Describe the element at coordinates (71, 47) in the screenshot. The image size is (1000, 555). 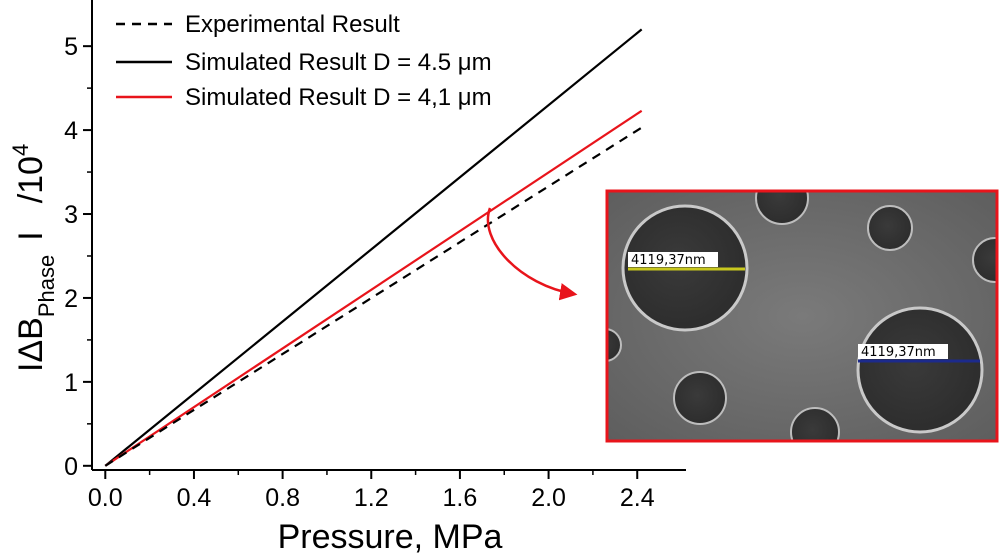
I see `y-tick-label: 5` at that location.